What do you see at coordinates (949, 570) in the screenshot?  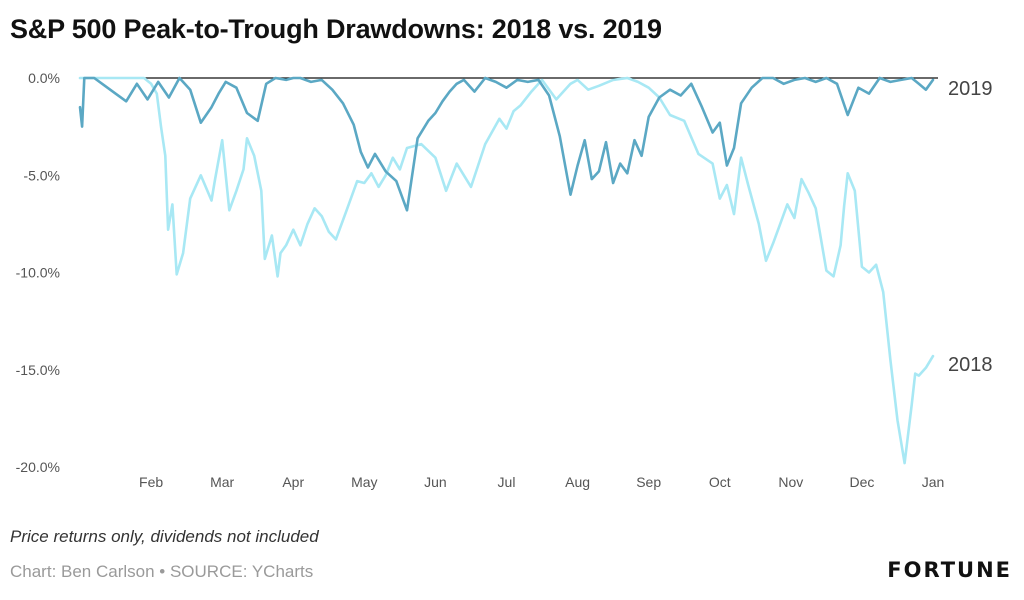 I see `fortune-logo: FORTUNE` at bounding box center [949, 570].